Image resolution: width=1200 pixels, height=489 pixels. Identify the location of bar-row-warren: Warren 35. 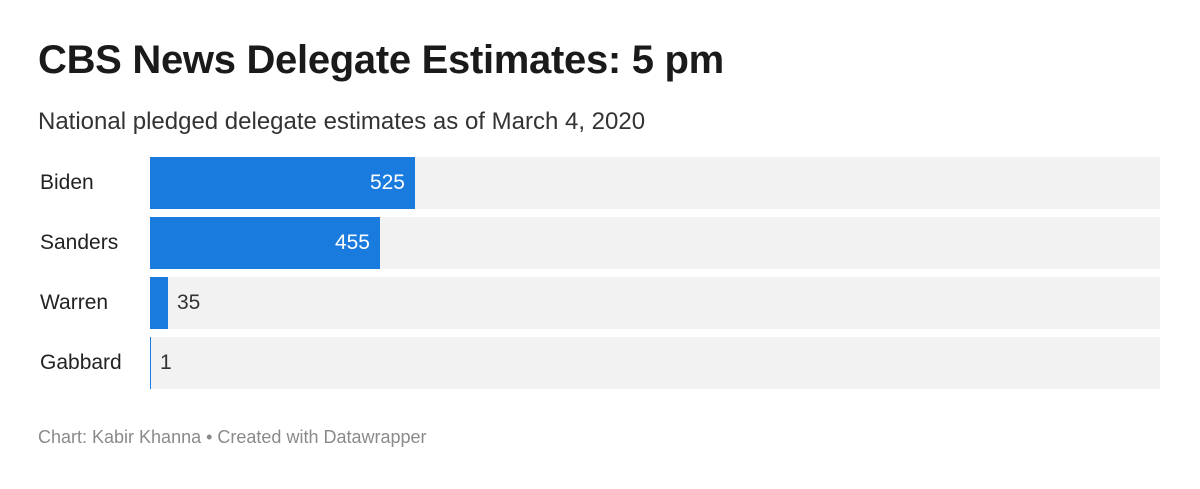
(600, 303).